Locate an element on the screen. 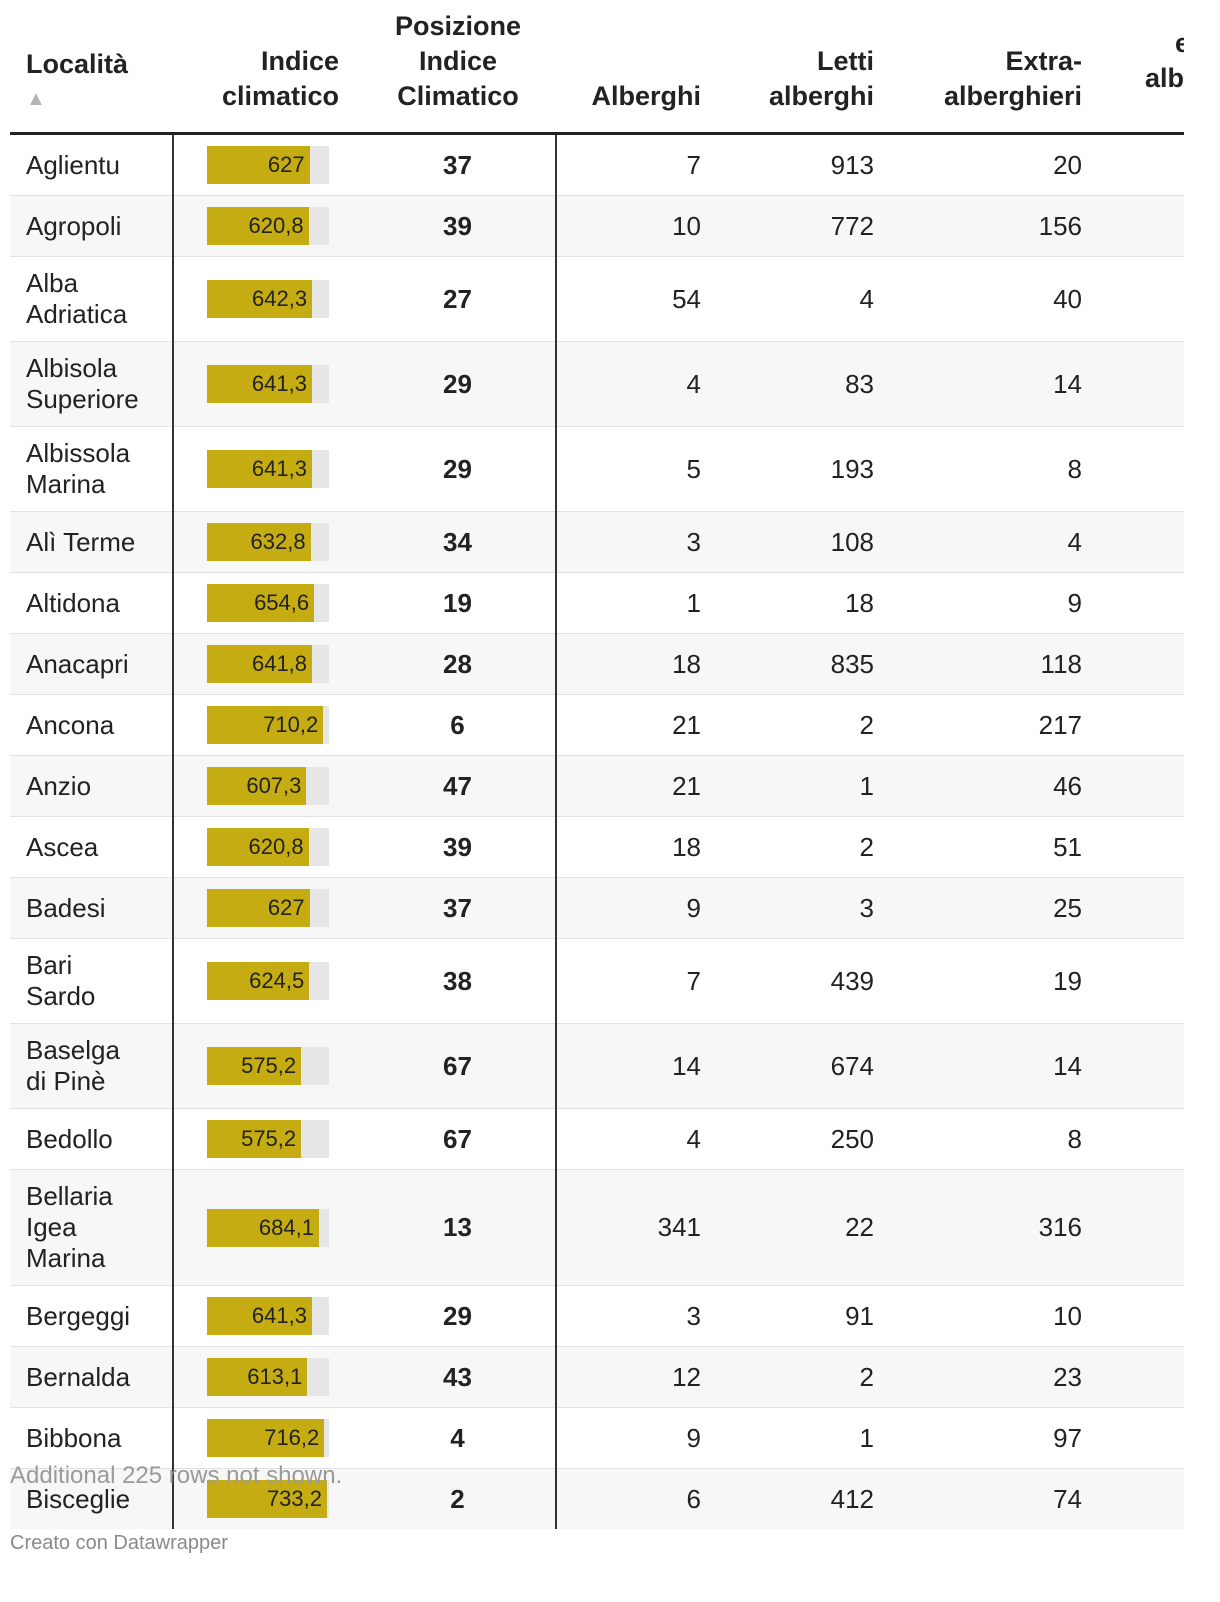  location-name: Ancona is located at coordinates (70, 724).